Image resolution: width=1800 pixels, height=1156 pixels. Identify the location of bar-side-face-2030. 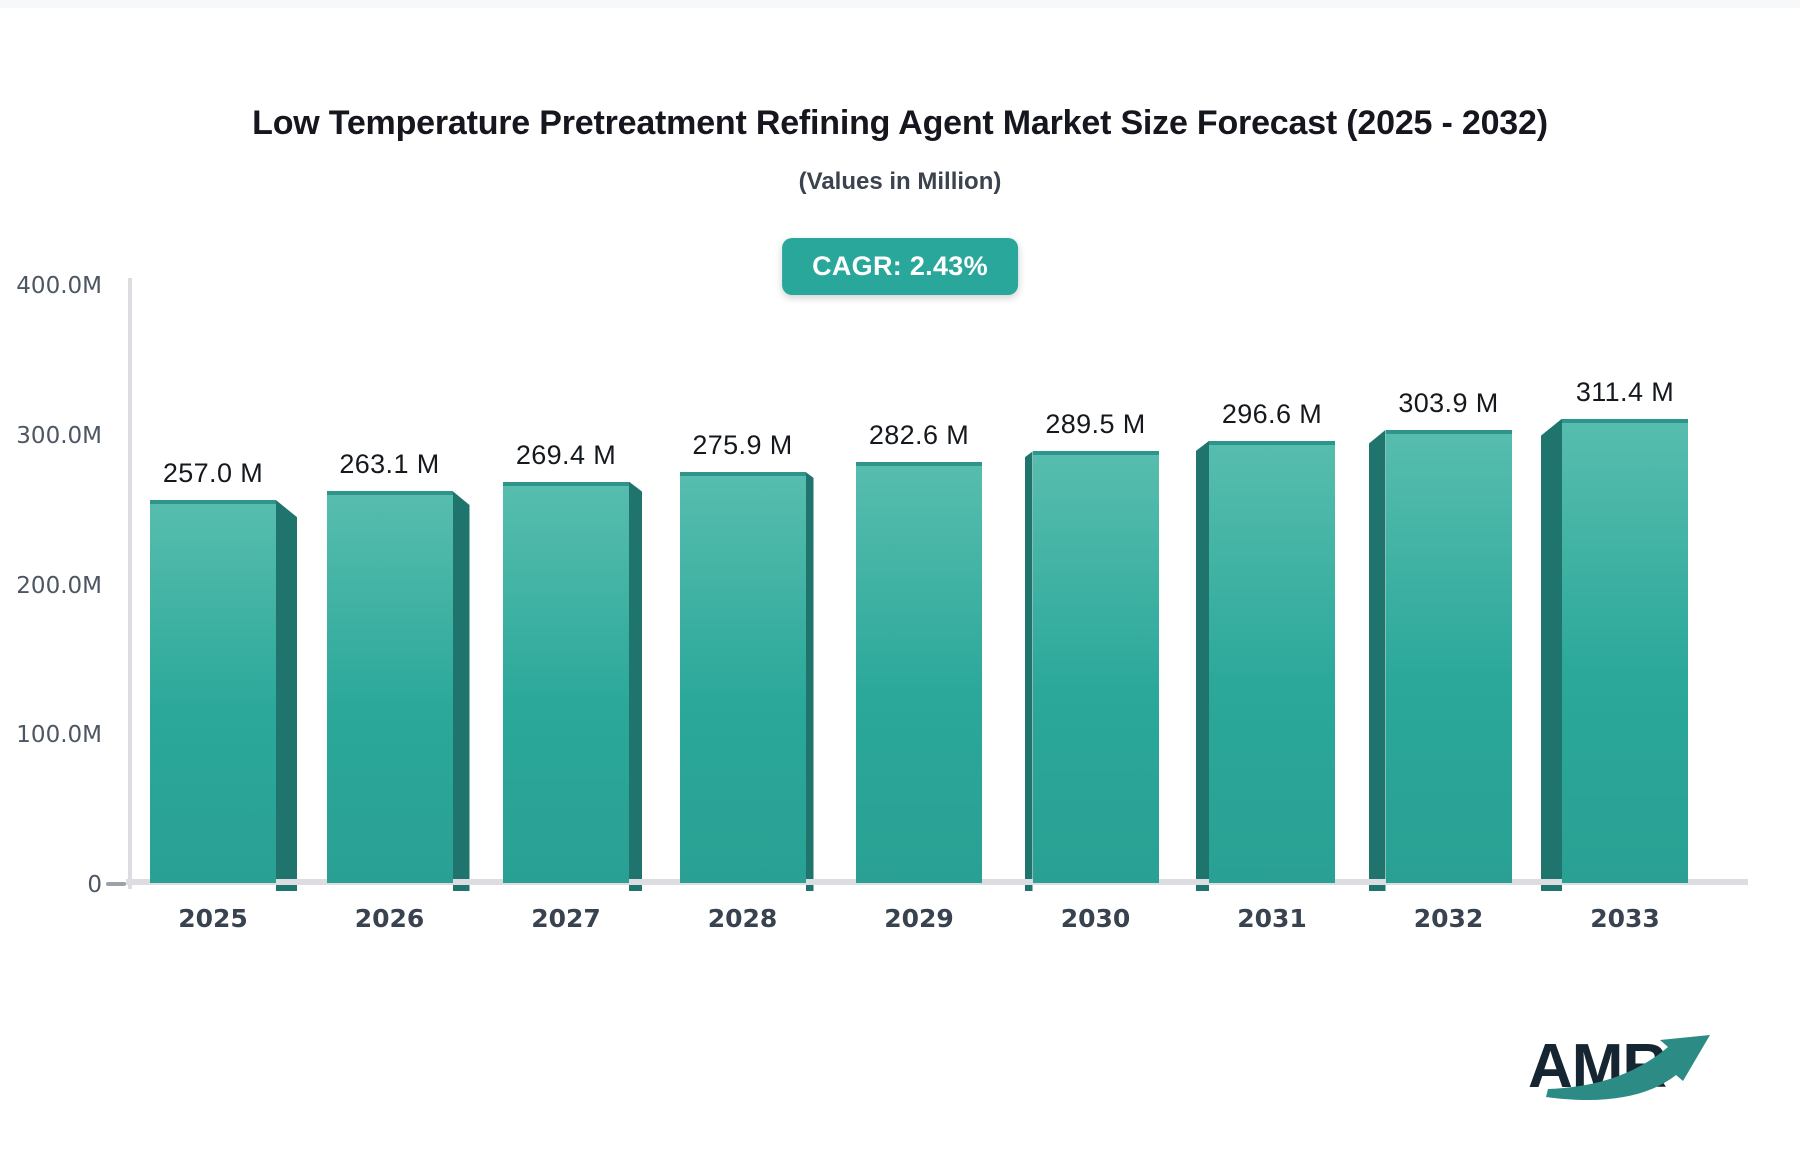
(1028, 671).